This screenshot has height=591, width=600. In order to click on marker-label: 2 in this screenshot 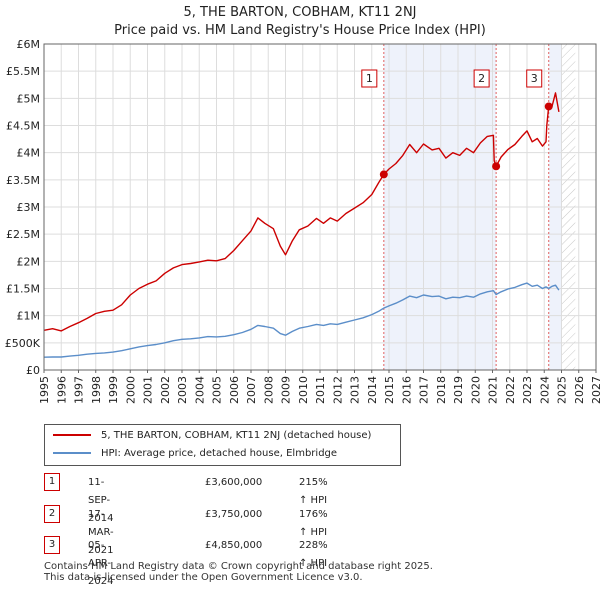, I will do `click(481, 78)`.